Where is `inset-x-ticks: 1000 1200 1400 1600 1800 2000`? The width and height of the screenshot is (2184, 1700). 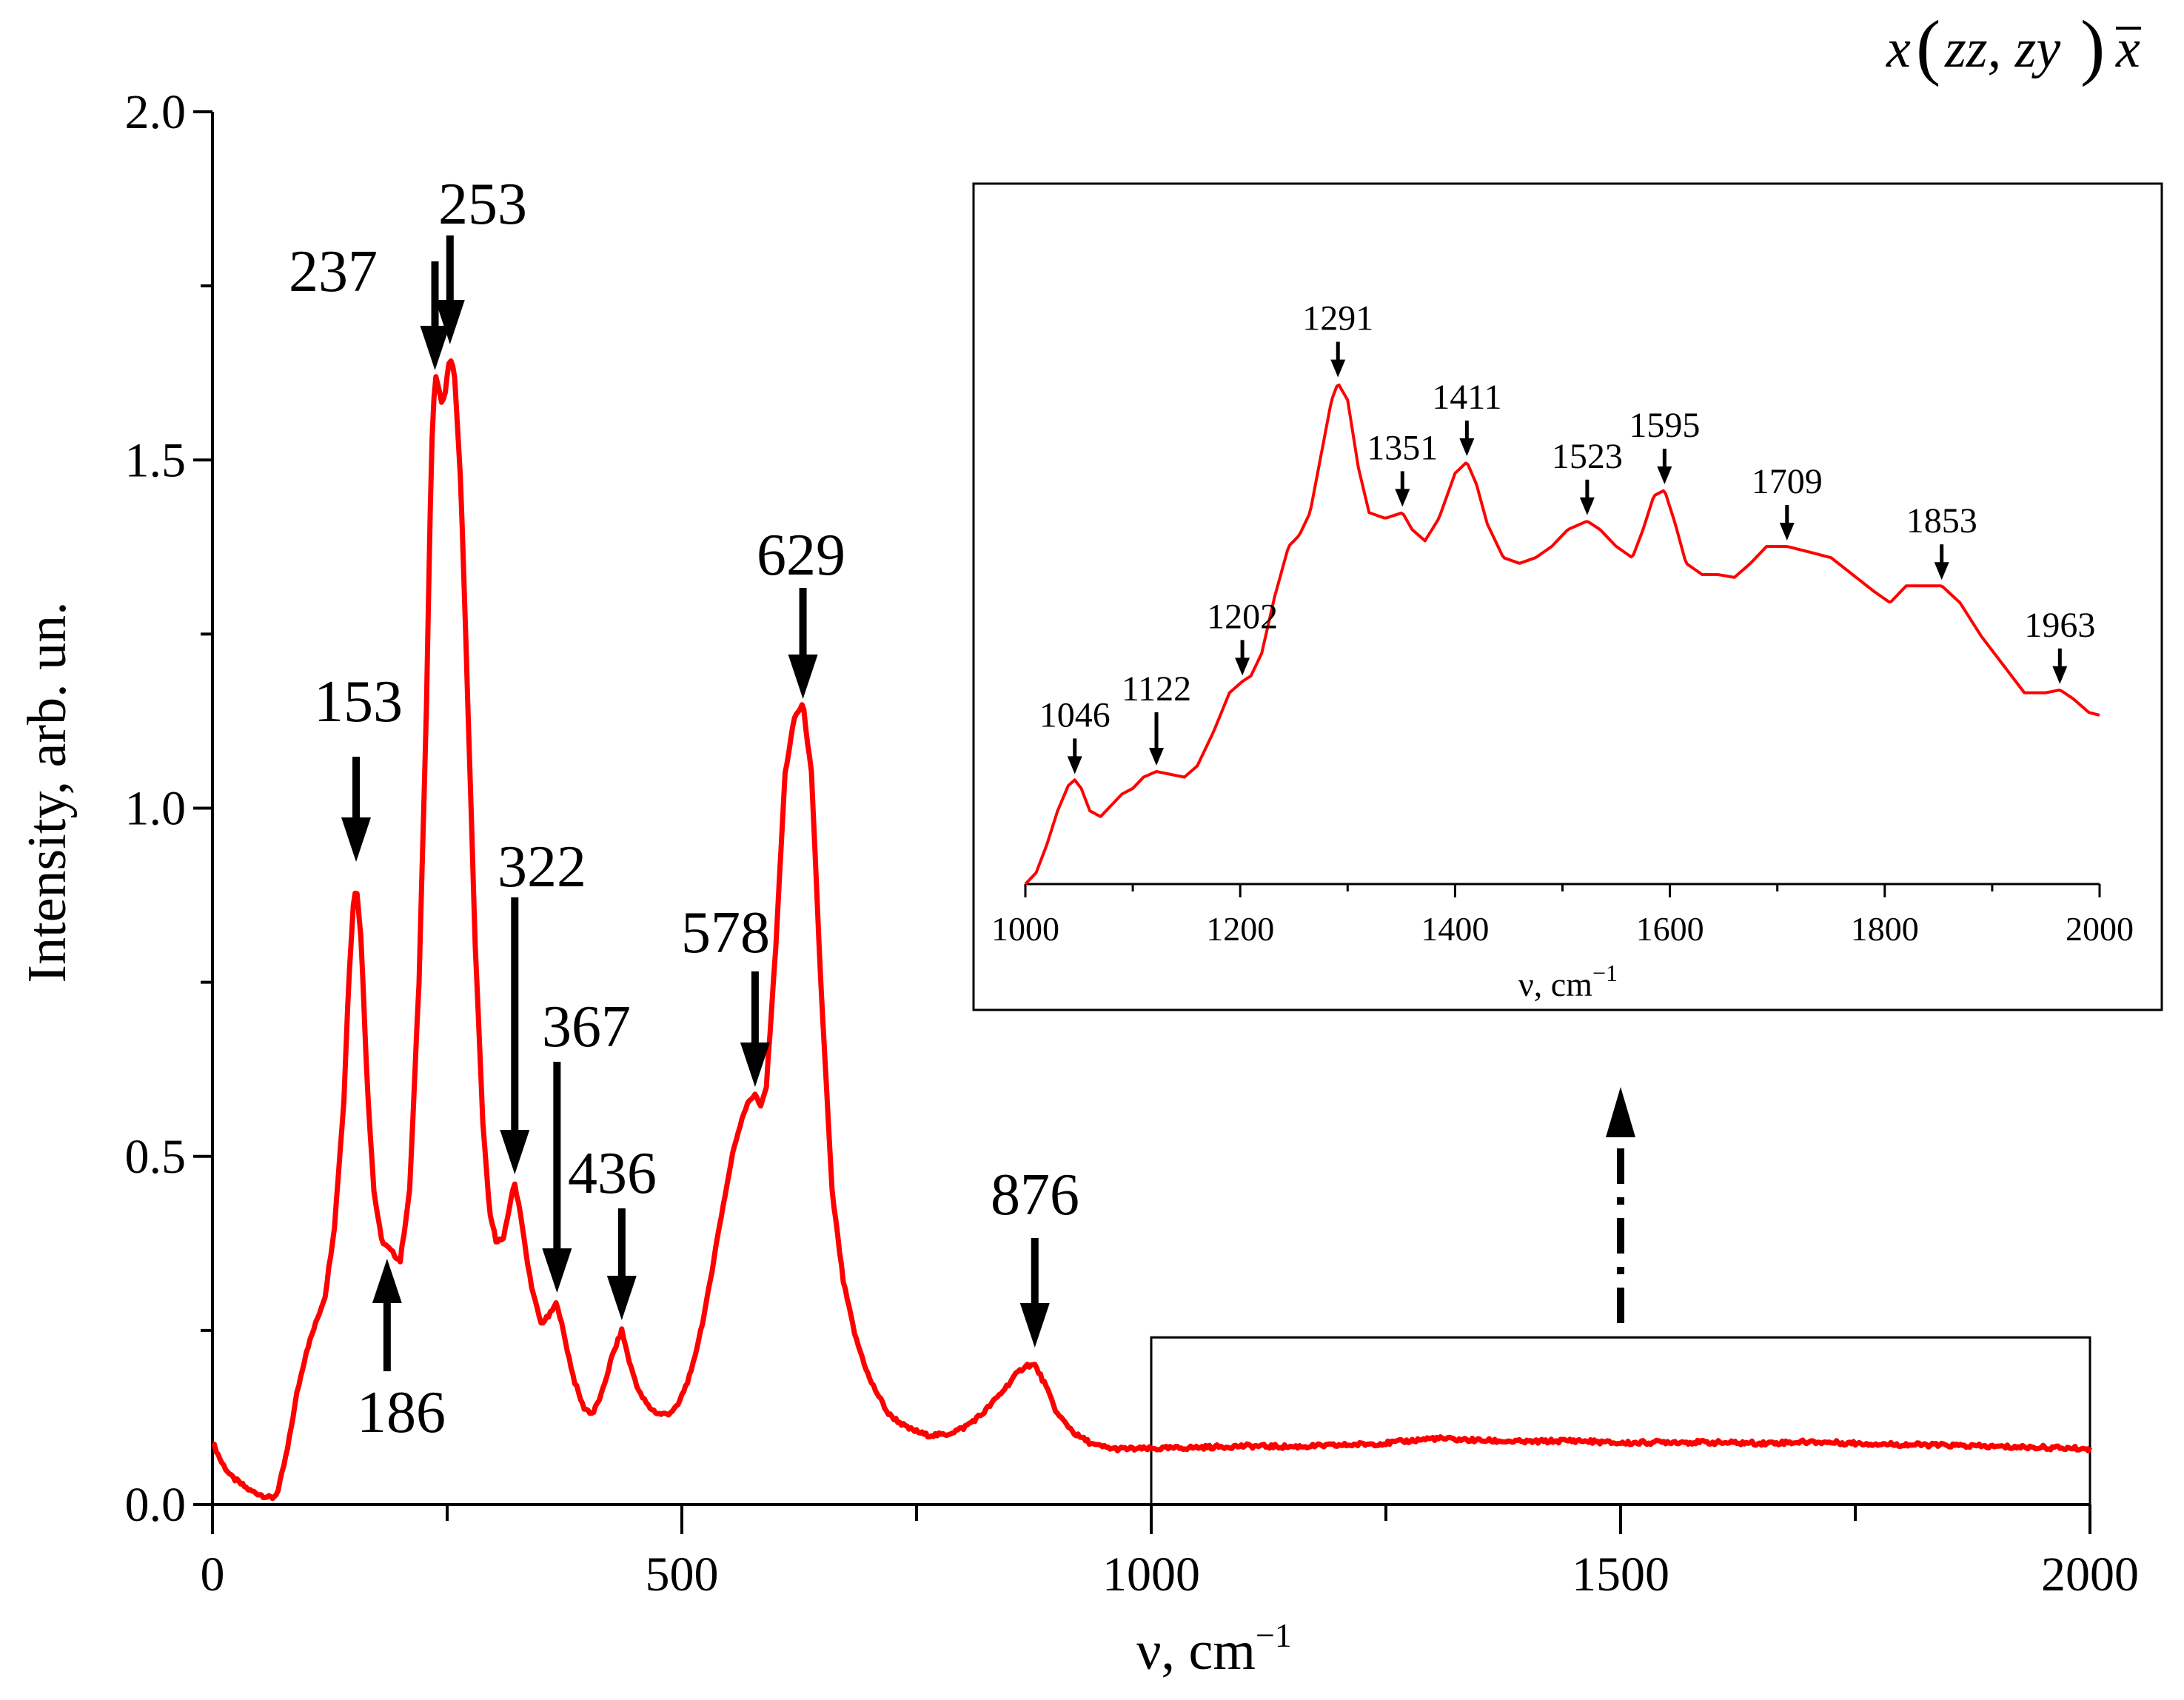 inset-x-ticks: 1000 1200 1400 1600 1800 2000 is located at coordinates (1562, 916).